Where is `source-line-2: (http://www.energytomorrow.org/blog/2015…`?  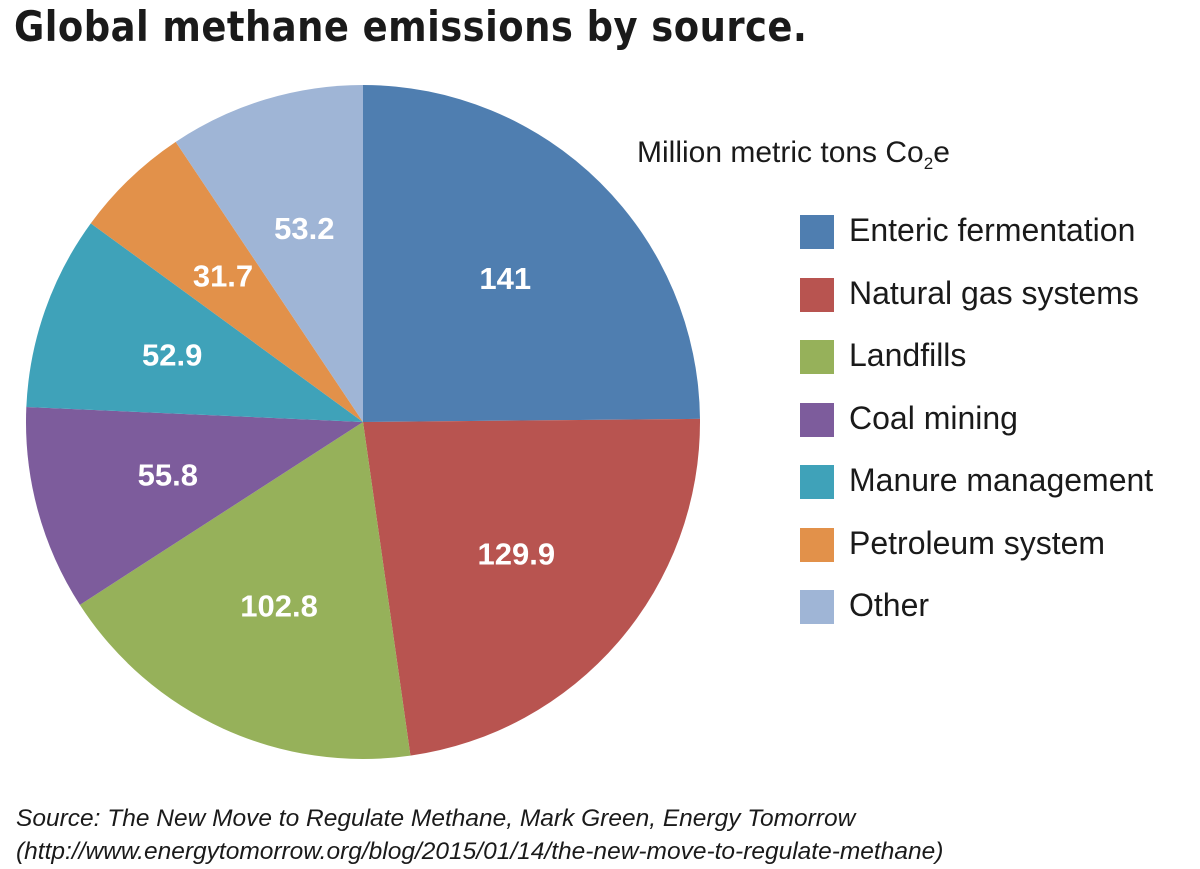 source-line-2: (http://www.energytomorrow.org/blog/2015… is located at coordinates (480, 851).